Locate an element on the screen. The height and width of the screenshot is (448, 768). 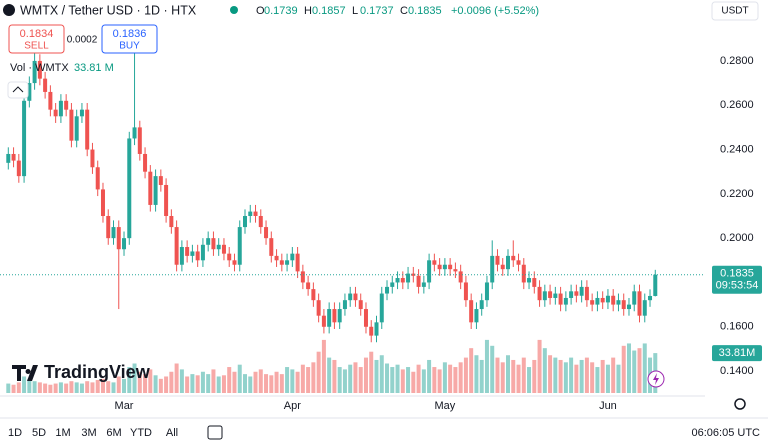
buy-button is located at coordinates (129, 39).